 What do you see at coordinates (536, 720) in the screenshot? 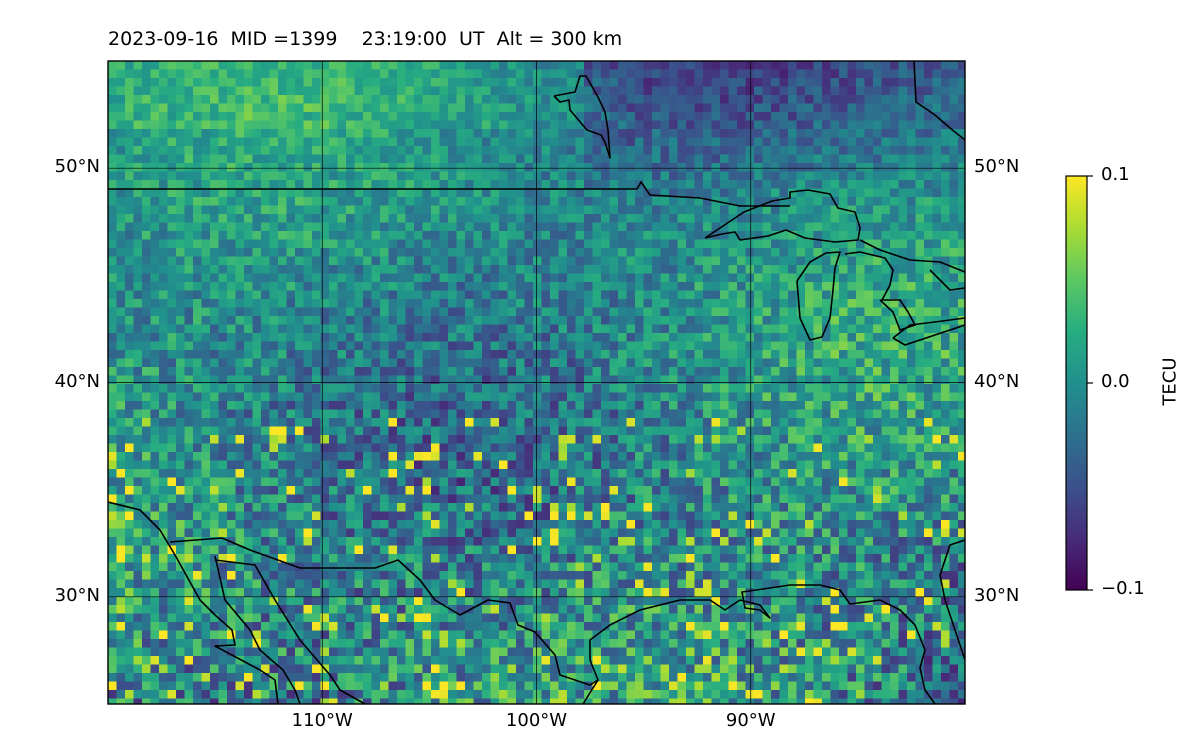
I see `lon-tick-label-1: 100°W` at bounding box center [536, 720].